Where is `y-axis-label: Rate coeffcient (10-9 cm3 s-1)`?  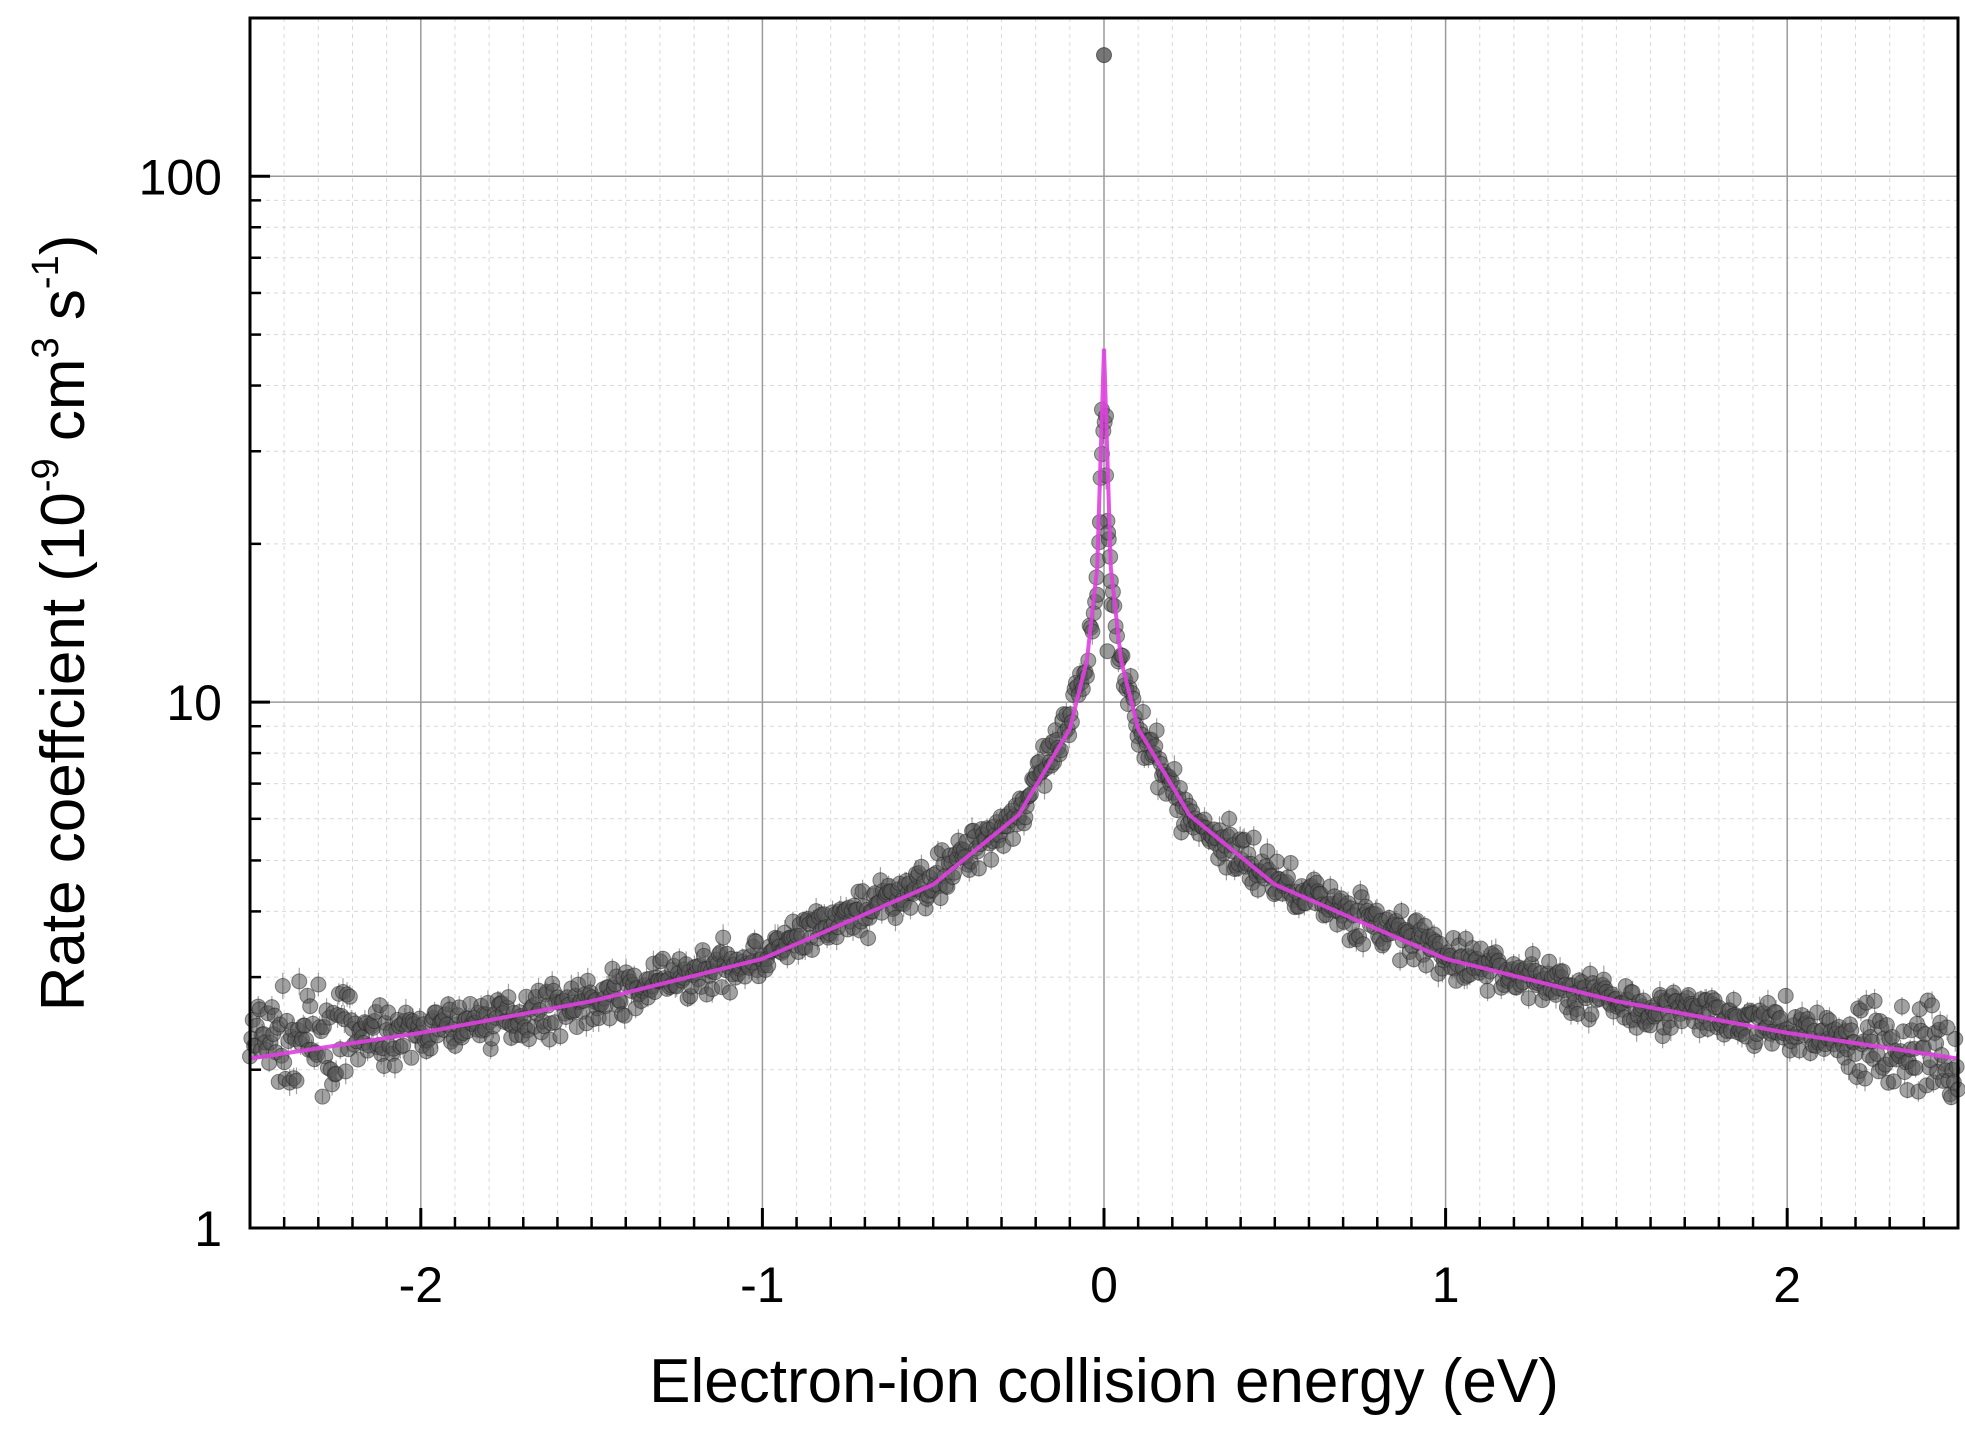
y-axis-label: Rate coeffcient (10-9 cm3 s-1) is located at coordinates (61, 623).